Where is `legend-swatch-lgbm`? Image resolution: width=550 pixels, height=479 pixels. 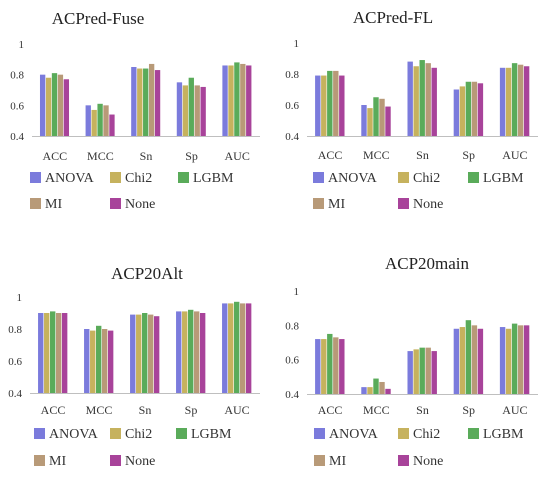
legend-swatch-lgbm is located at coordinates (473, 177).